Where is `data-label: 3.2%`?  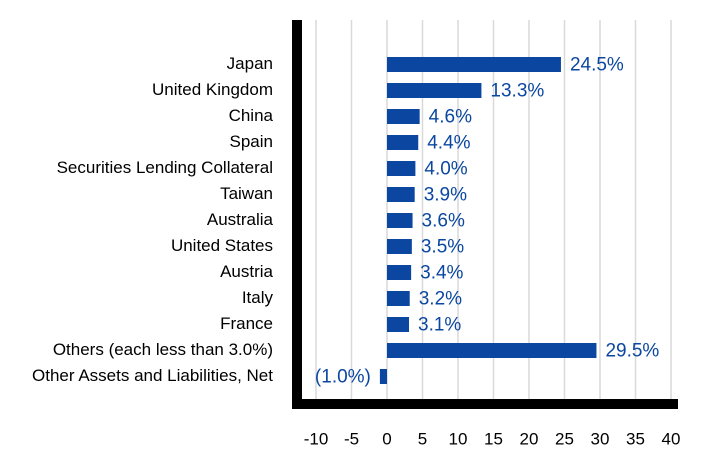
data-label: 3.2% is located at coordinates (440, 299).